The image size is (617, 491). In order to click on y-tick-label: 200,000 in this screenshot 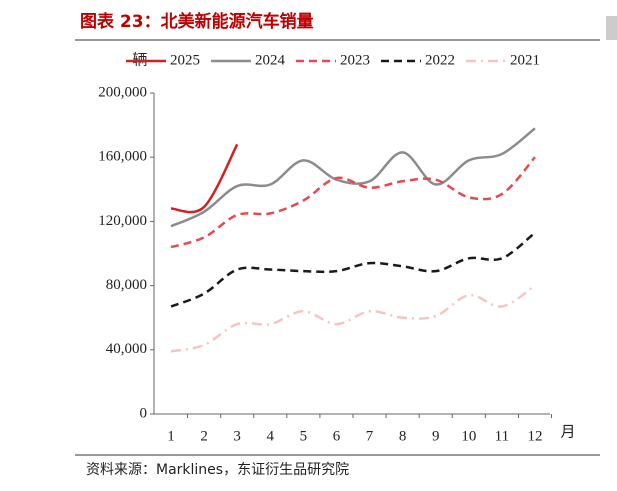, I will do `click(122, 92)`.